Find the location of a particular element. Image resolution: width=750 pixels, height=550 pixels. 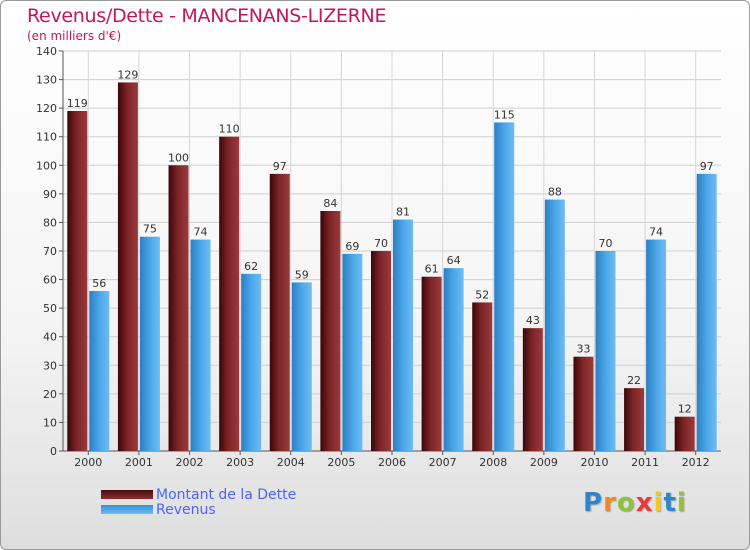

x-tick-label-2005: 2005 is located at coordinates (341, 462).